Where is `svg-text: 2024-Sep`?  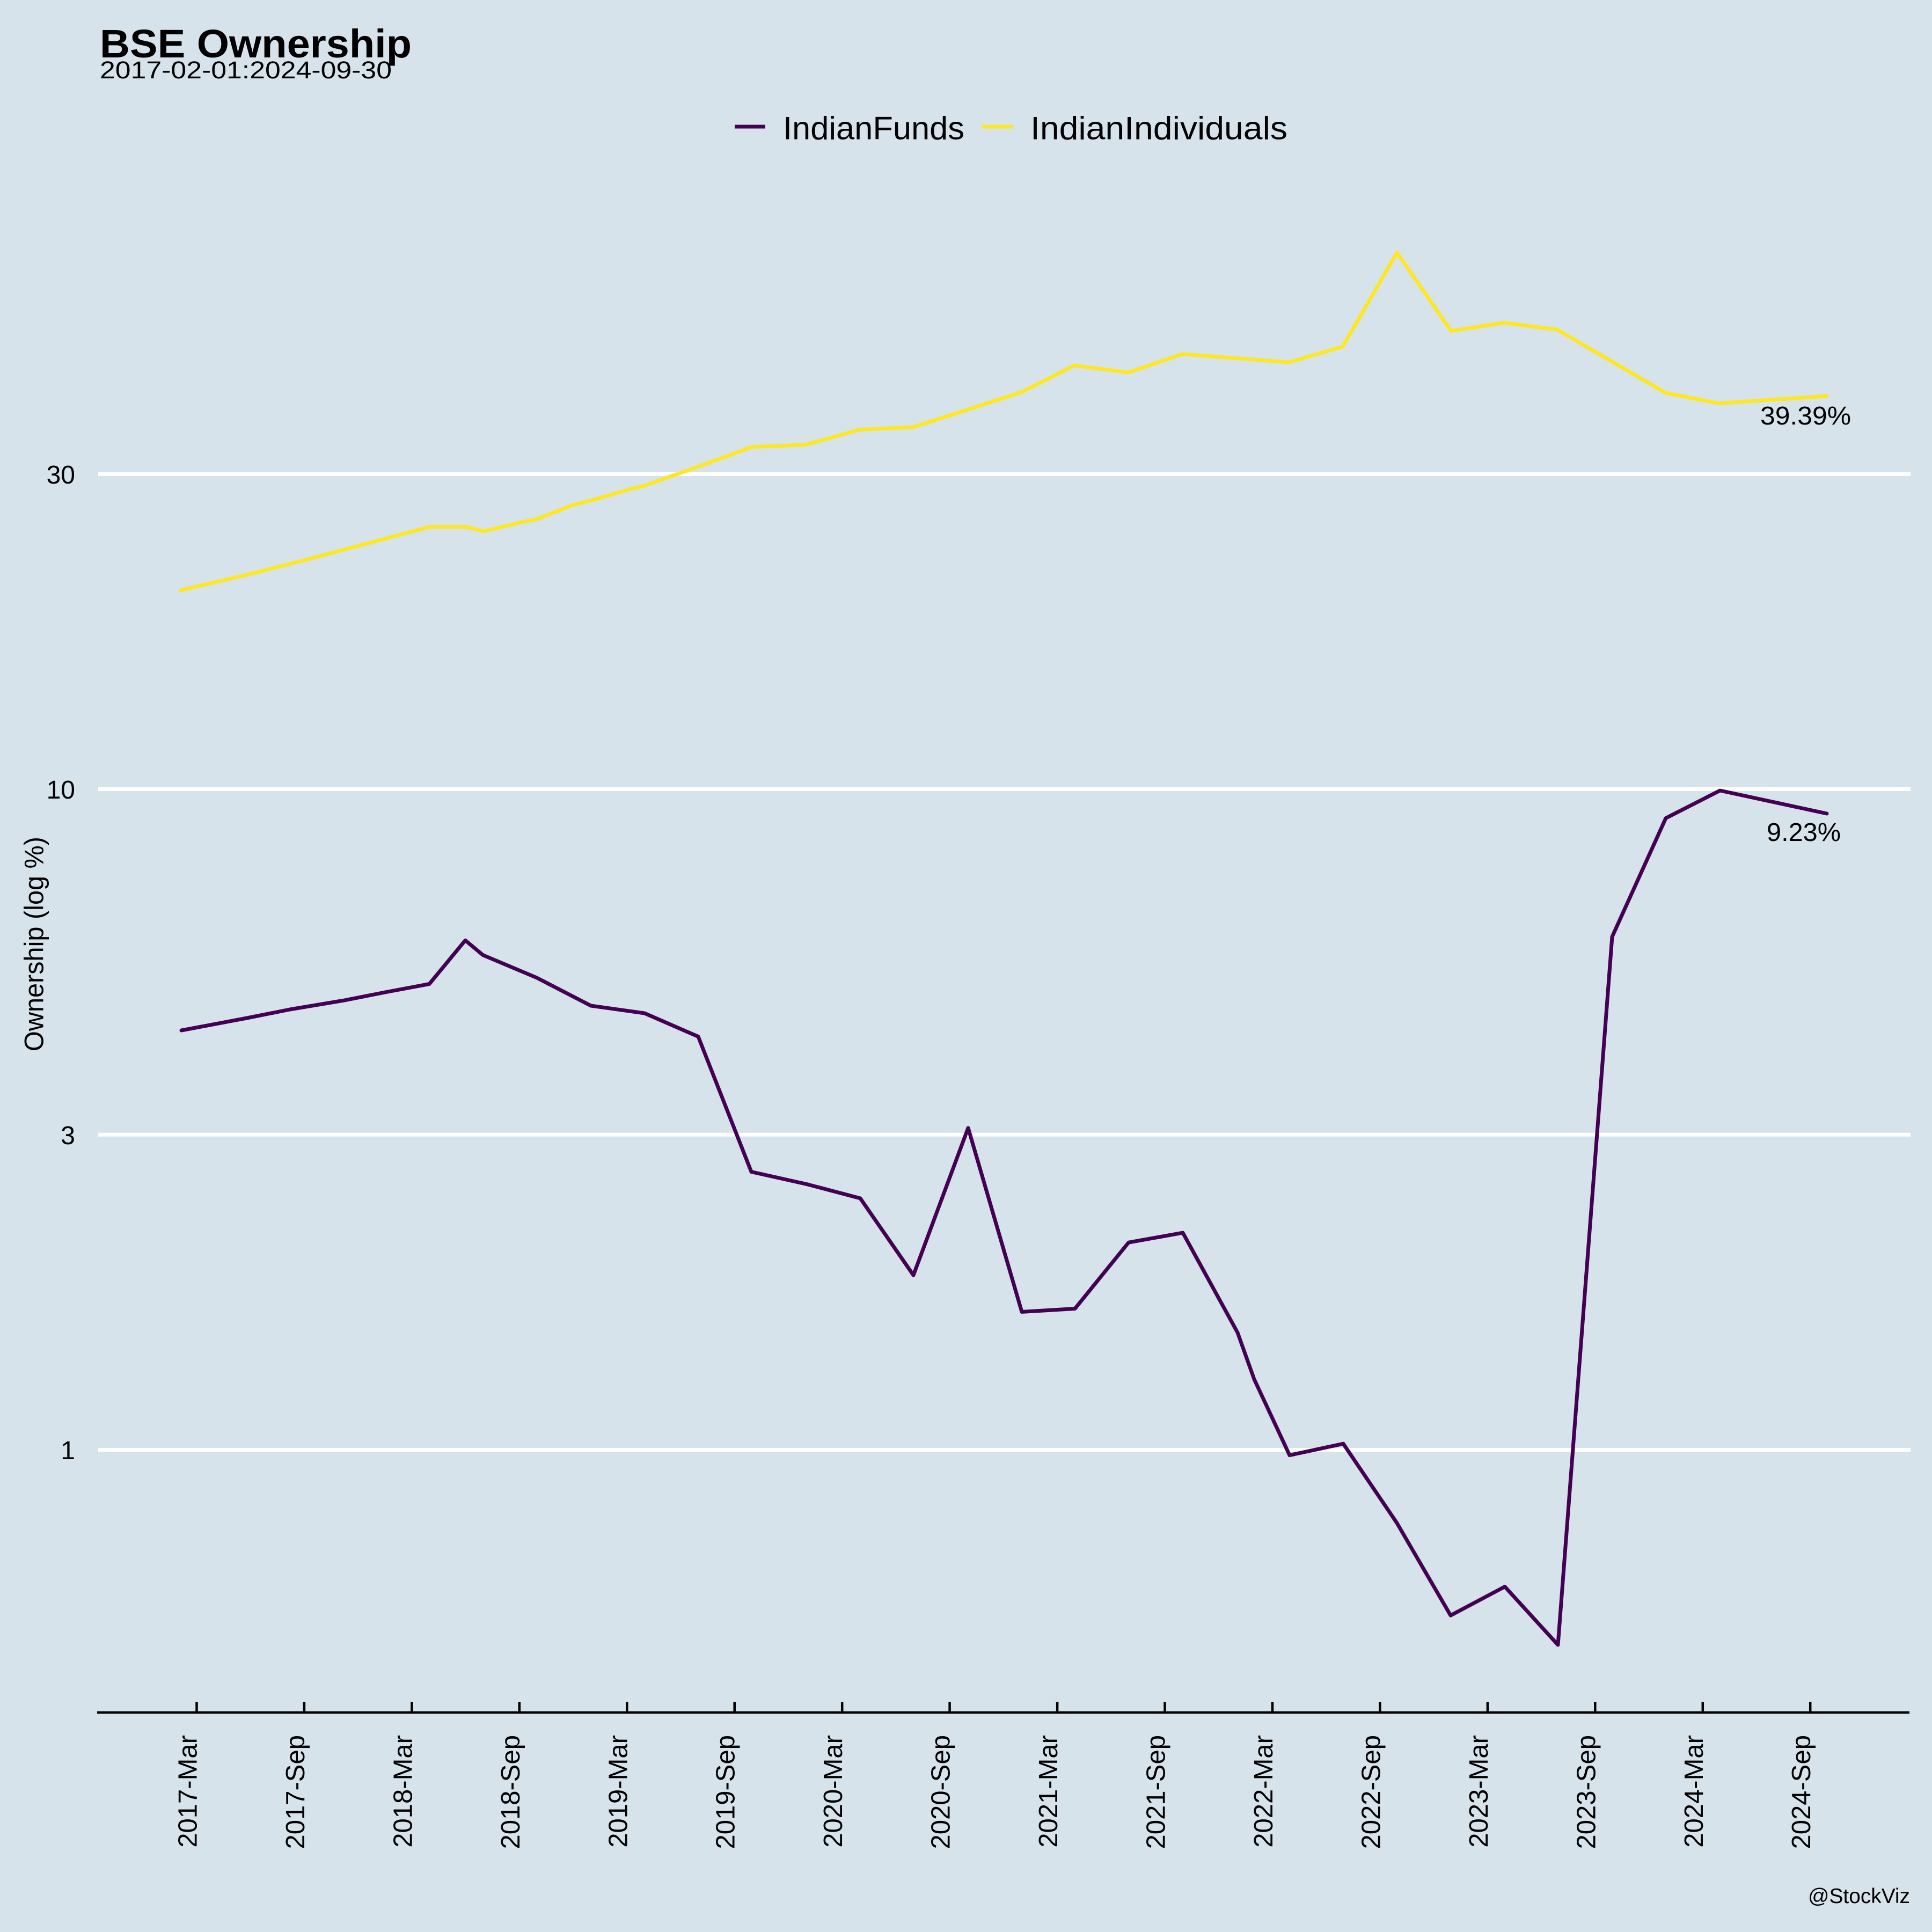
svg-text: 2024-Sep is located at coordinates (1801, 1792).